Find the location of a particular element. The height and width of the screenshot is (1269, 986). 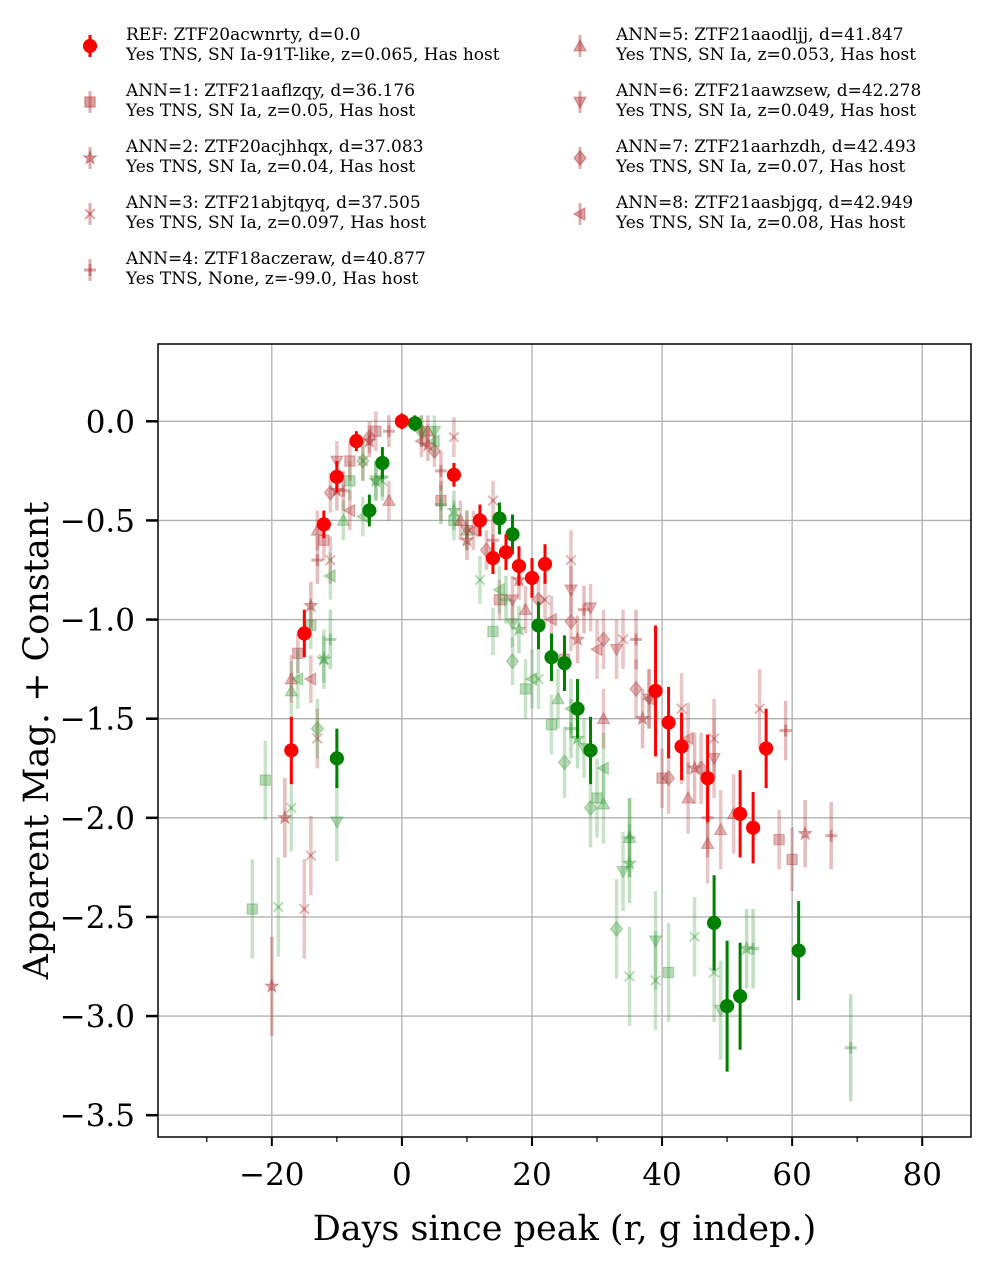

y-tick-label: −1.0 is located at coordinates (97, 621).